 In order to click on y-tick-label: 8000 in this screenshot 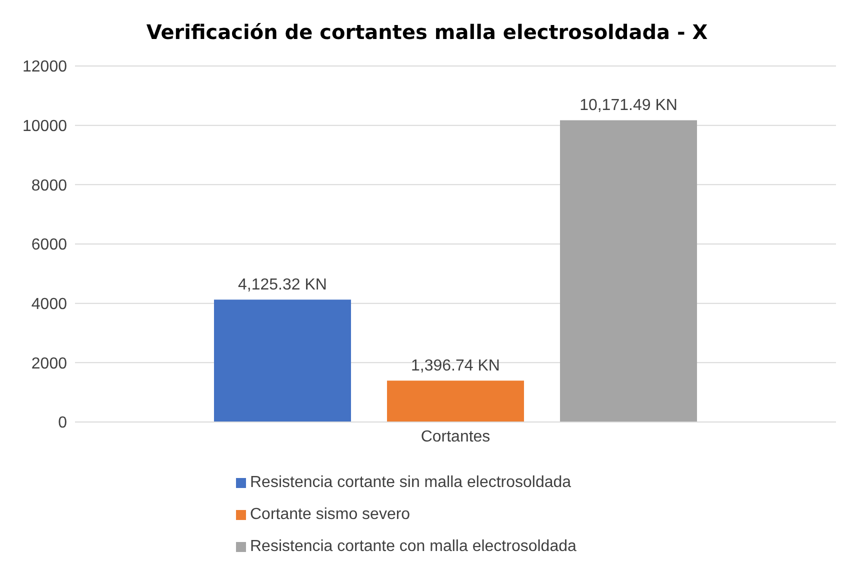, I will do `click(49, 185)`.